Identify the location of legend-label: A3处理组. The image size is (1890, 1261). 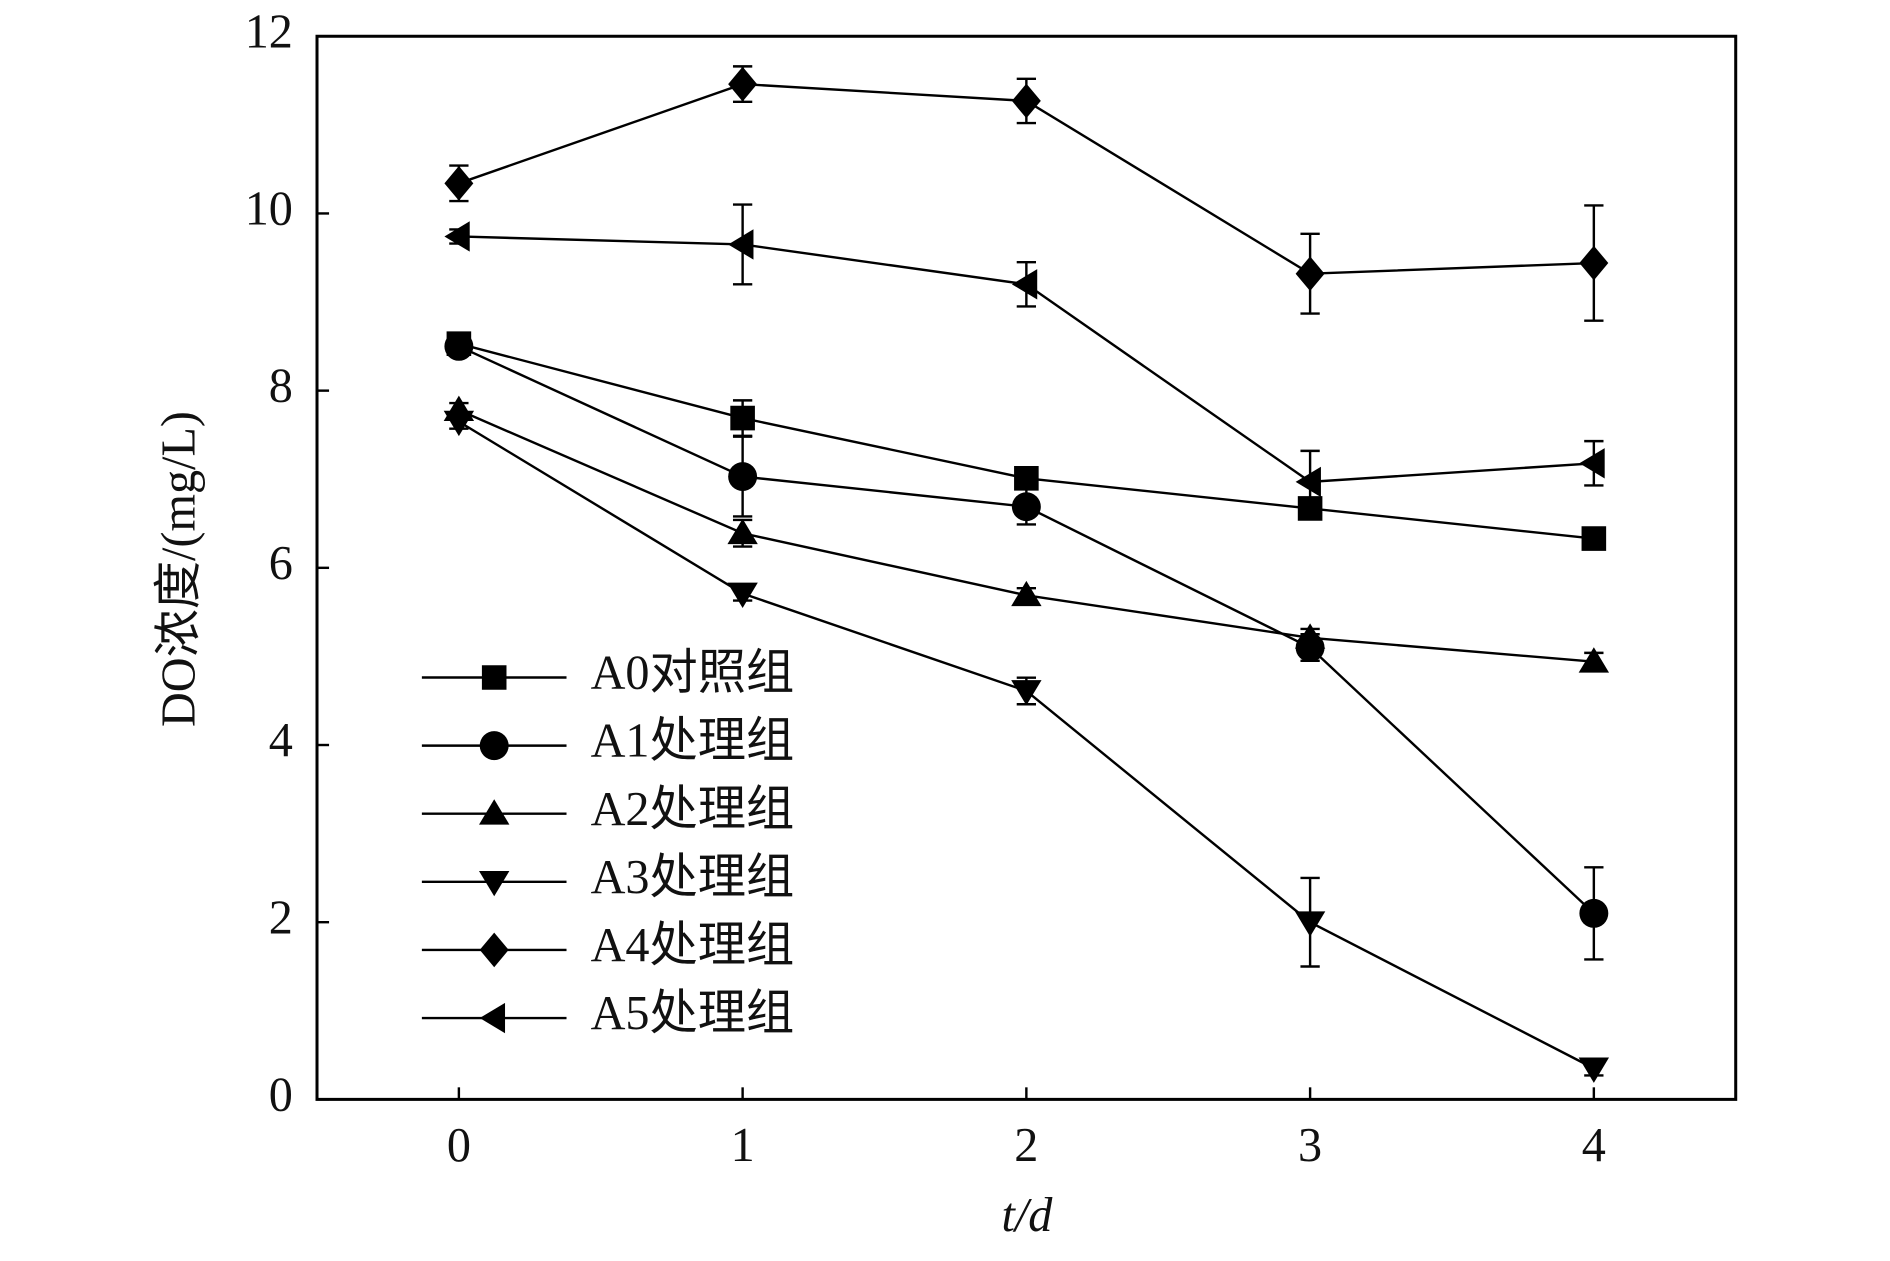
(693, 877).